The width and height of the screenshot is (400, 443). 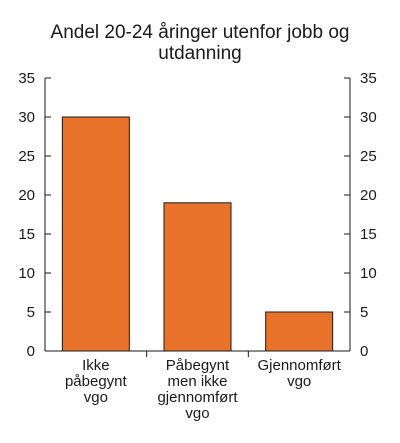 I want to click on y-tick-label-left: 10, so click(x=26, y=273).